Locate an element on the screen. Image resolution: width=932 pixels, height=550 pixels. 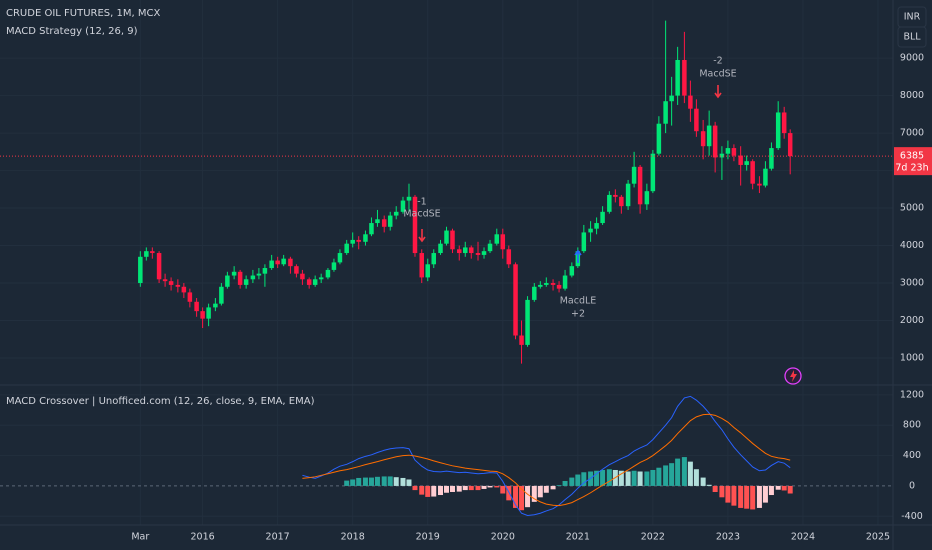
y-tick-label: 7000 is located at coordinates (912, 133).